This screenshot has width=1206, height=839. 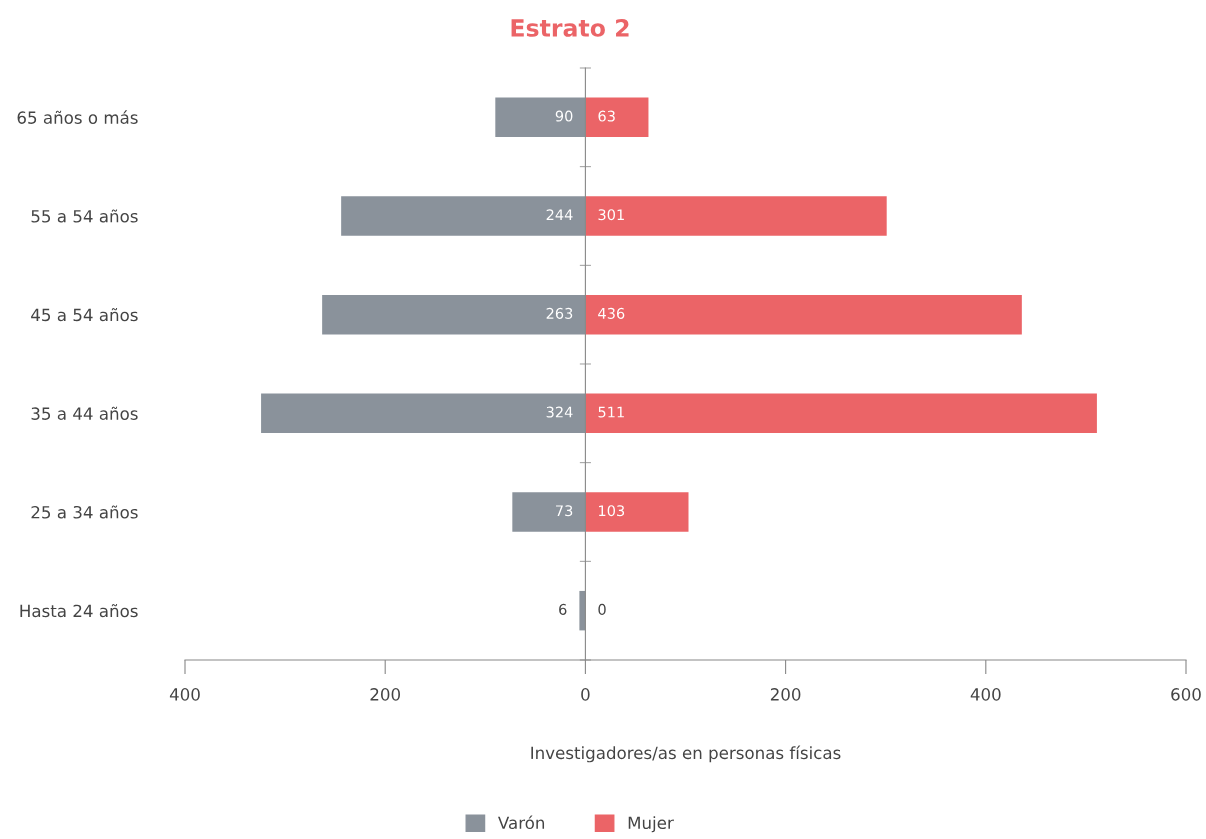 I want to click on data-label: 511, so click(x=611, y=412).